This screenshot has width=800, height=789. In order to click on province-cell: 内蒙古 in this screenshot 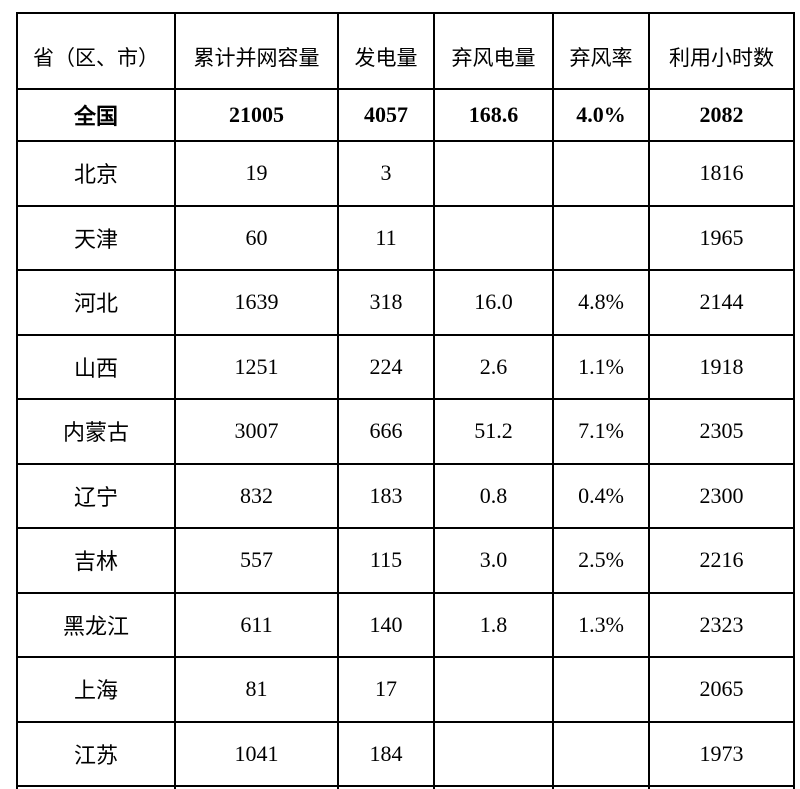, I will do `click(96, 431)`.